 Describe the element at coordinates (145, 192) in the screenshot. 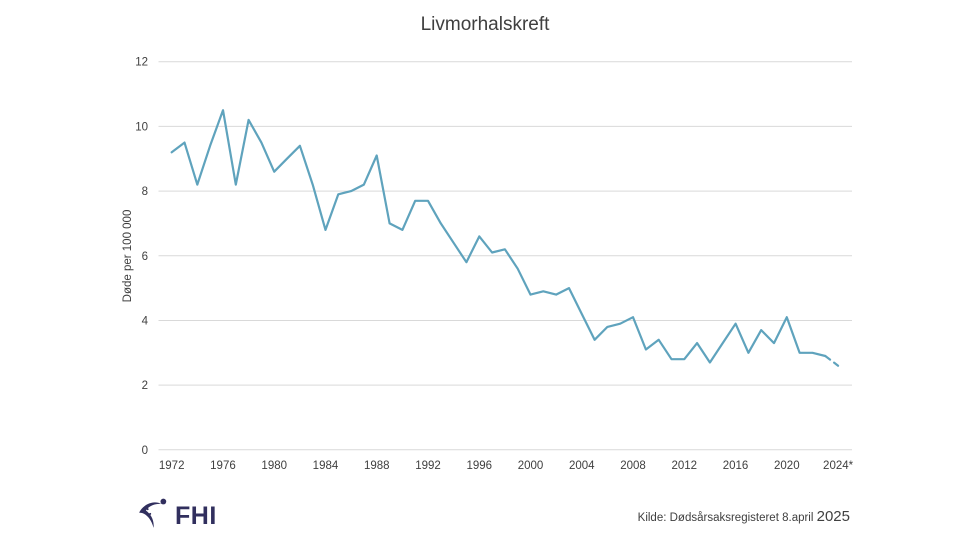

I see `y-tick-label: 8` at that location.